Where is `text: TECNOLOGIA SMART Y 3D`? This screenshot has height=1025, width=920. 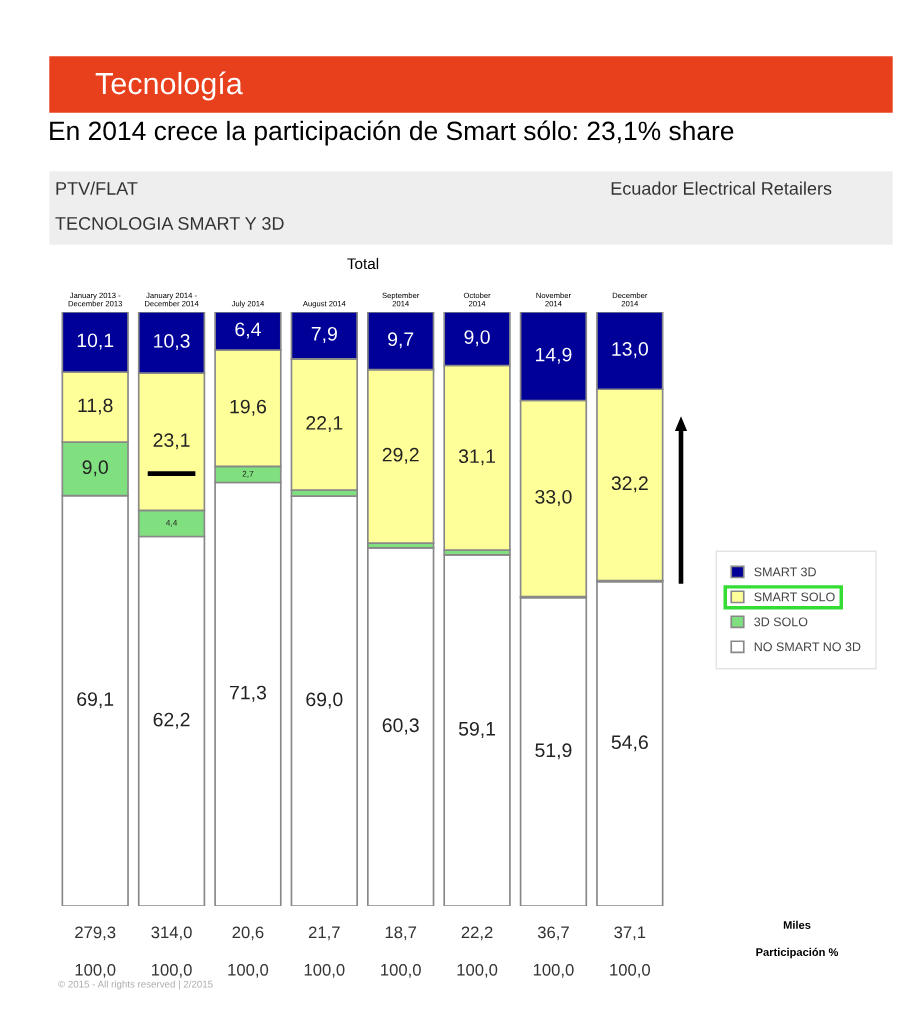
text: TECNOLOGIA SMART Y 3D is located at coordinates (169, 223).